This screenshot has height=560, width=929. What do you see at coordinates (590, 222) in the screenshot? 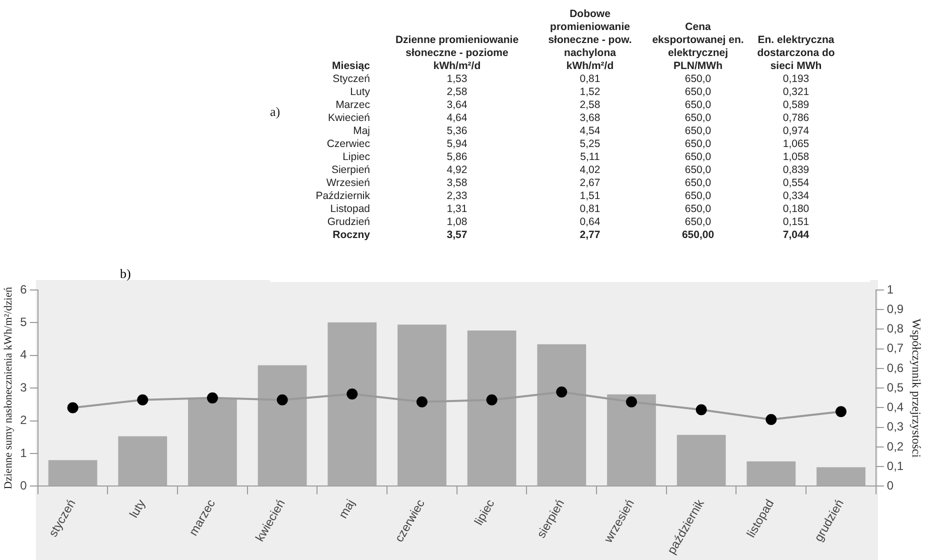
I see `data-label: 0,64` at bounding box center [590, 222].